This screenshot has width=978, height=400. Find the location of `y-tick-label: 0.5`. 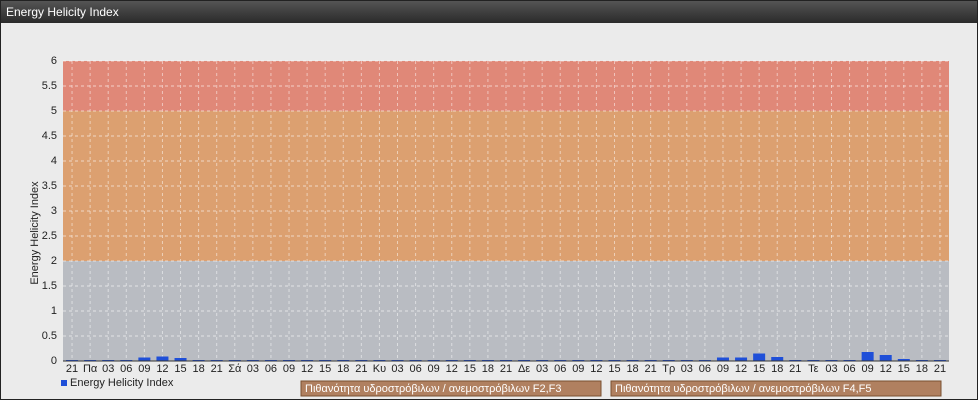

y-tick-label: 0.5 is located at coordinates (49, 336).